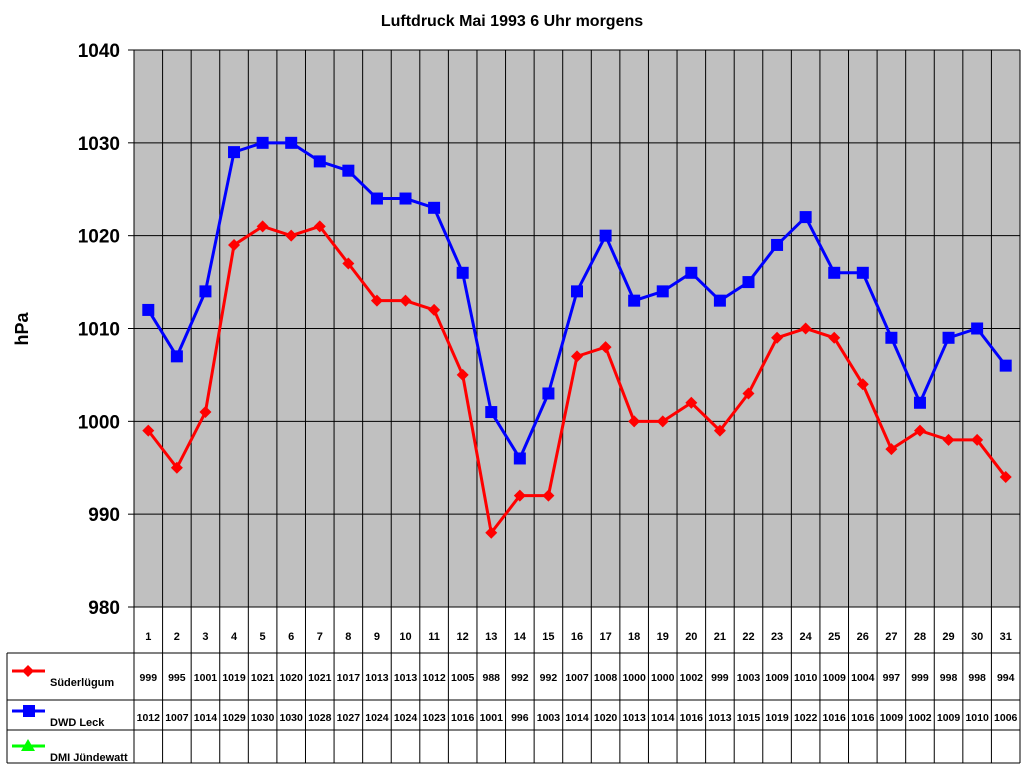 The image size is (1024, 768). What do you see at coordinates (77, 723) in the screenshot?
I see `legend-label: DWD Leck` at bounding box center [77, 723].